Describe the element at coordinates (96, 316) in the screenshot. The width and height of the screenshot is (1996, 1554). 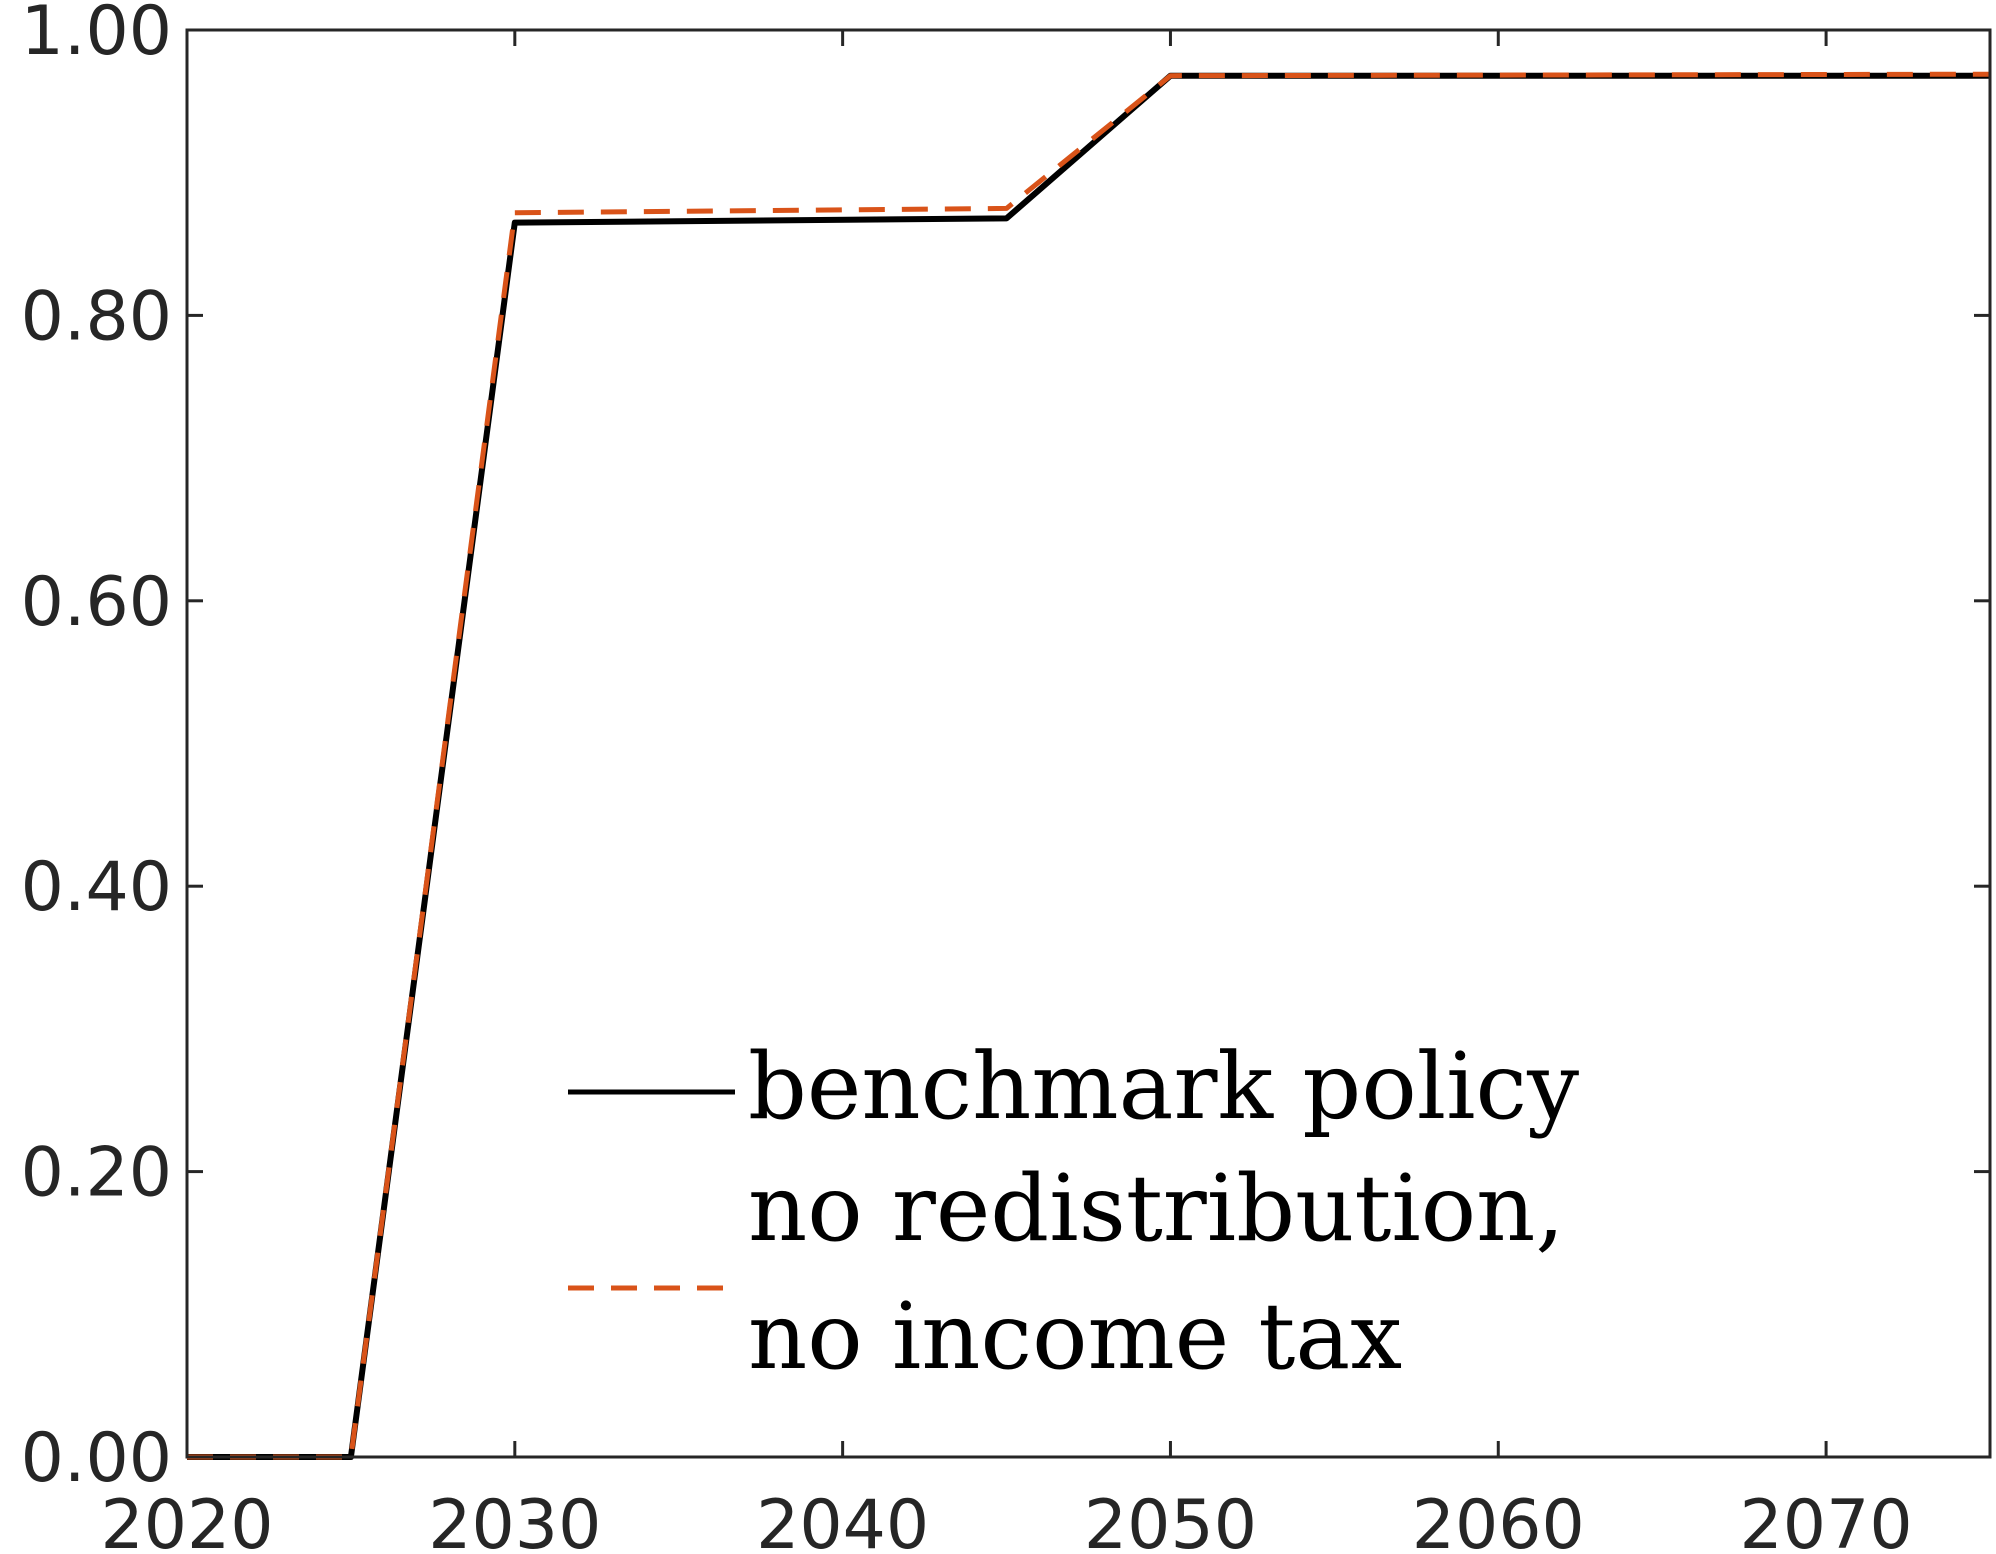
I see `y-tick-label: 0.80` at that location.